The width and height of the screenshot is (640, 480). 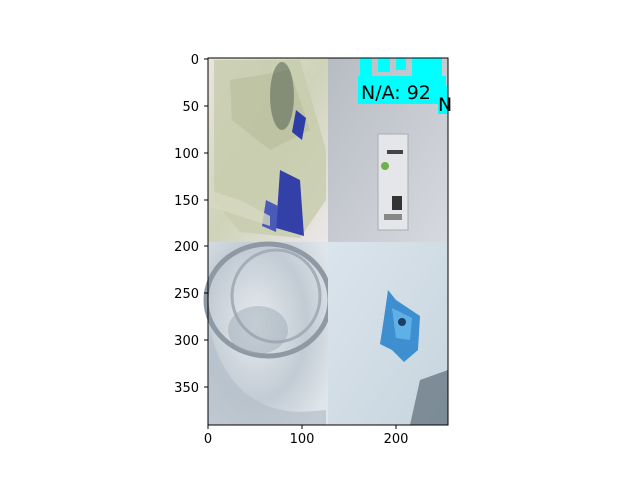 I want to click on y-tick-label: 300, so click(x=186, y=341).